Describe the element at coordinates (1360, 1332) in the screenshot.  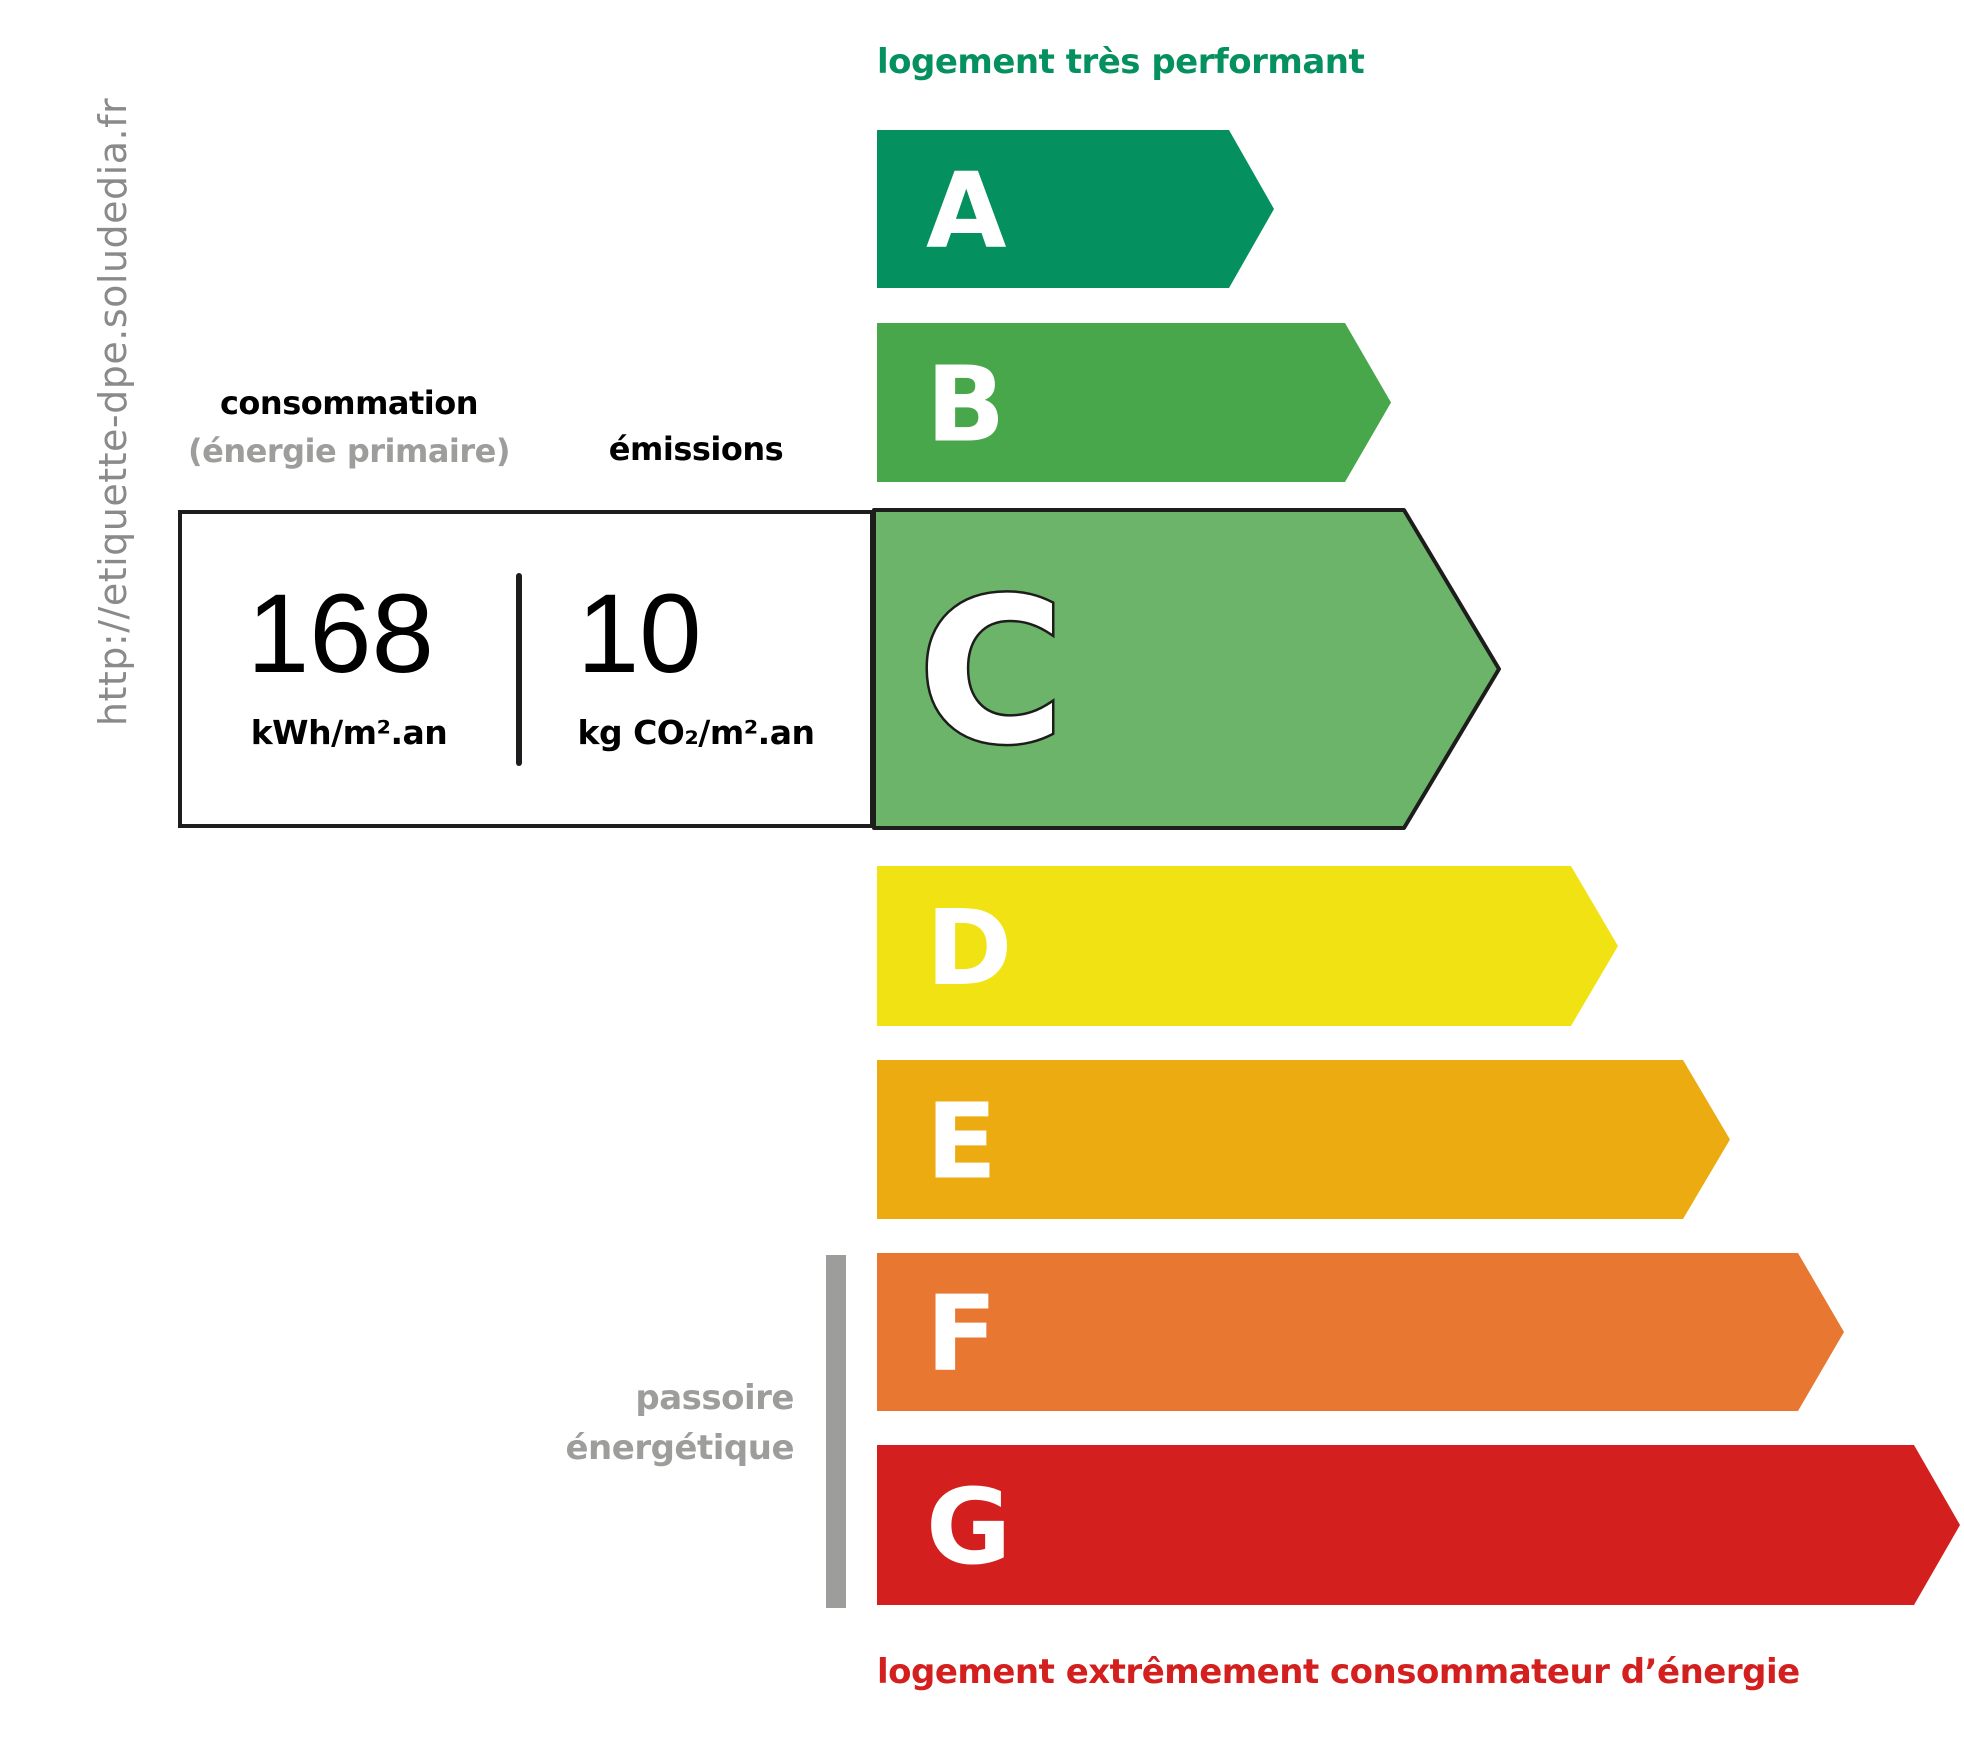
I see `class-arrow-f` at that location.